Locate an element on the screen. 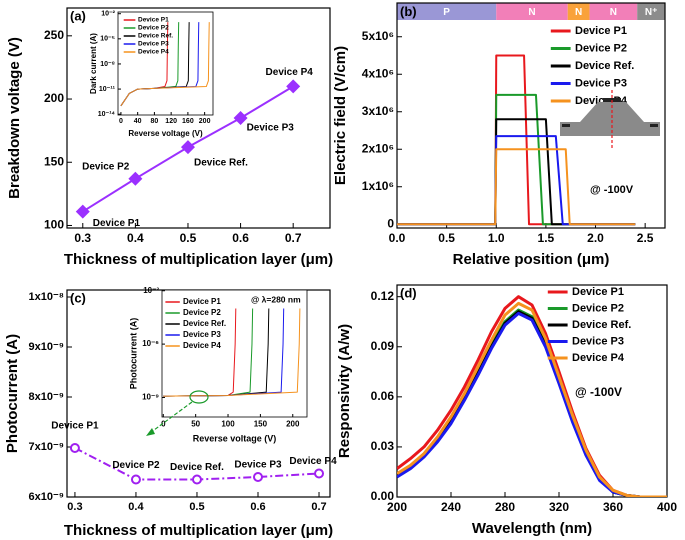 This screenshot has height=540, width=685. y-tick-label: 2x10⁶ is located at coordinates (378, 148).